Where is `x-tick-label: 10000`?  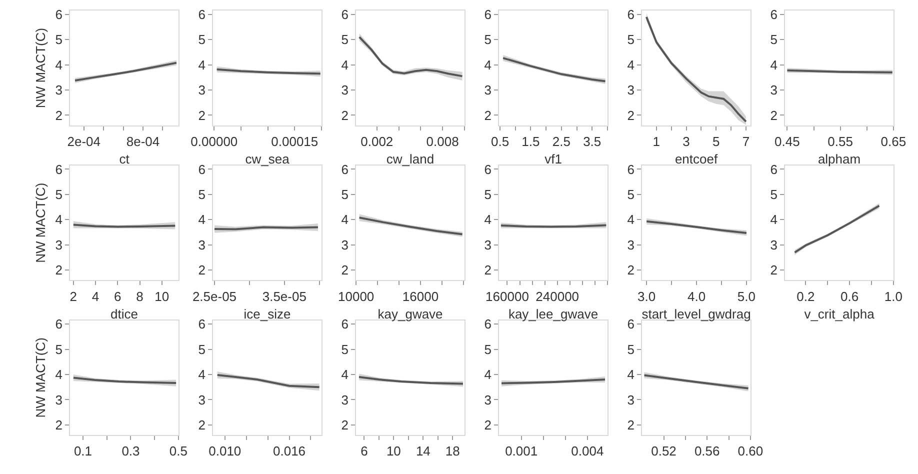 x-tick-label: 10000 is located at coordinates (356, 296).